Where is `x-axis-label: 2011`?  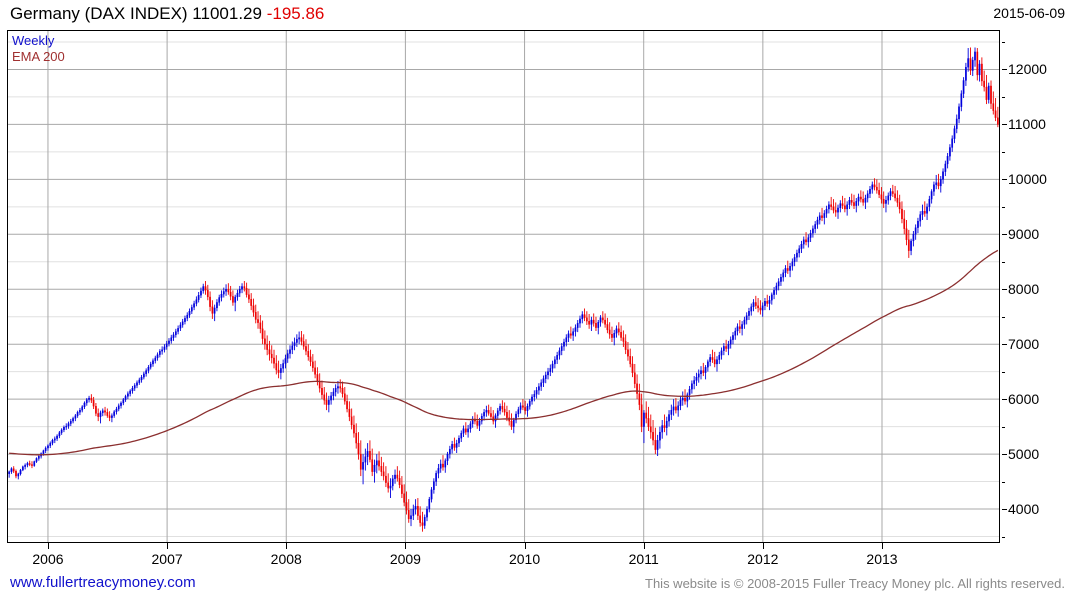 x-axis-label: 2011 is located at coordinates (643, 559).